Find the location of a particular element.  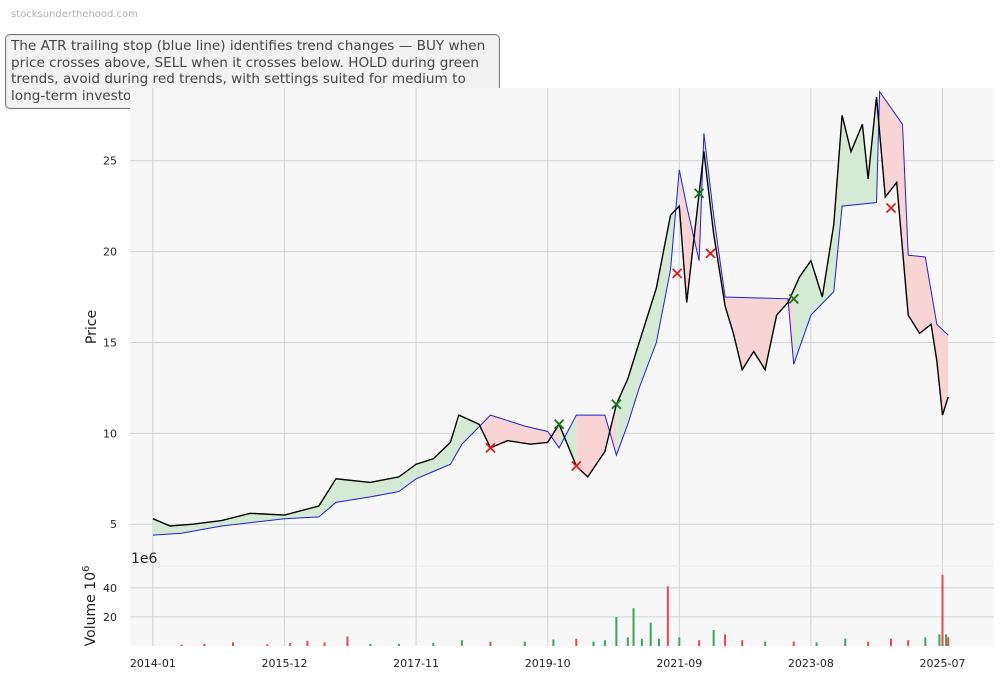

volume-offset-label: 1e6 is located at coordinates (144, 559).